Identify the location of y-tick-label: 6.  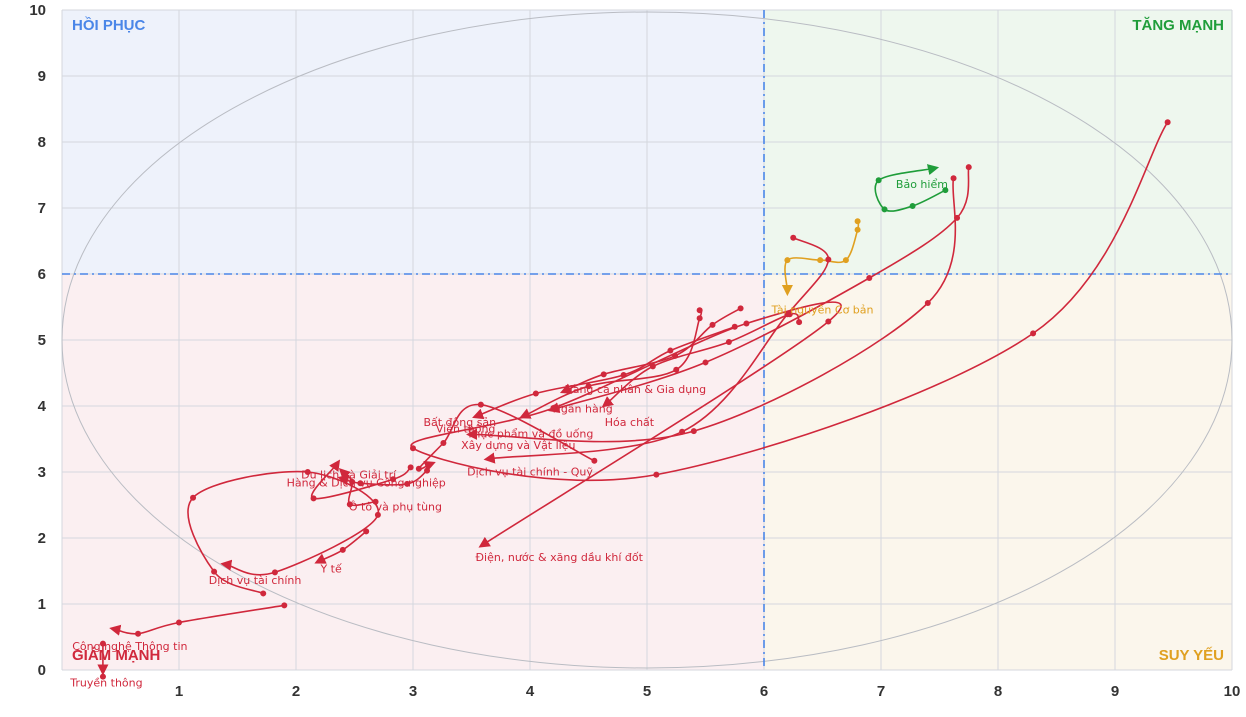
(42, 274).